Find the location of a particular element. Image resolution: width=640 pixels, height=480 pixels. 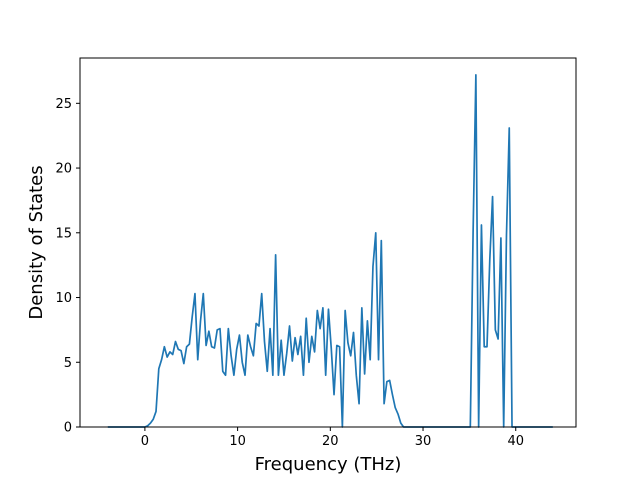

x-tick-label: 30 is located at coordinates (423, 441).